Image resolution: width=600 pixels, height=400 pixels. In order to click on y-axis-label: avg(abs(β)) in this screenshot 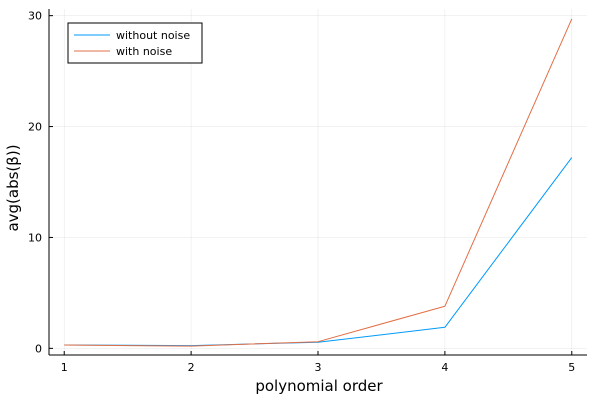, I will do `click(13, 187)`.